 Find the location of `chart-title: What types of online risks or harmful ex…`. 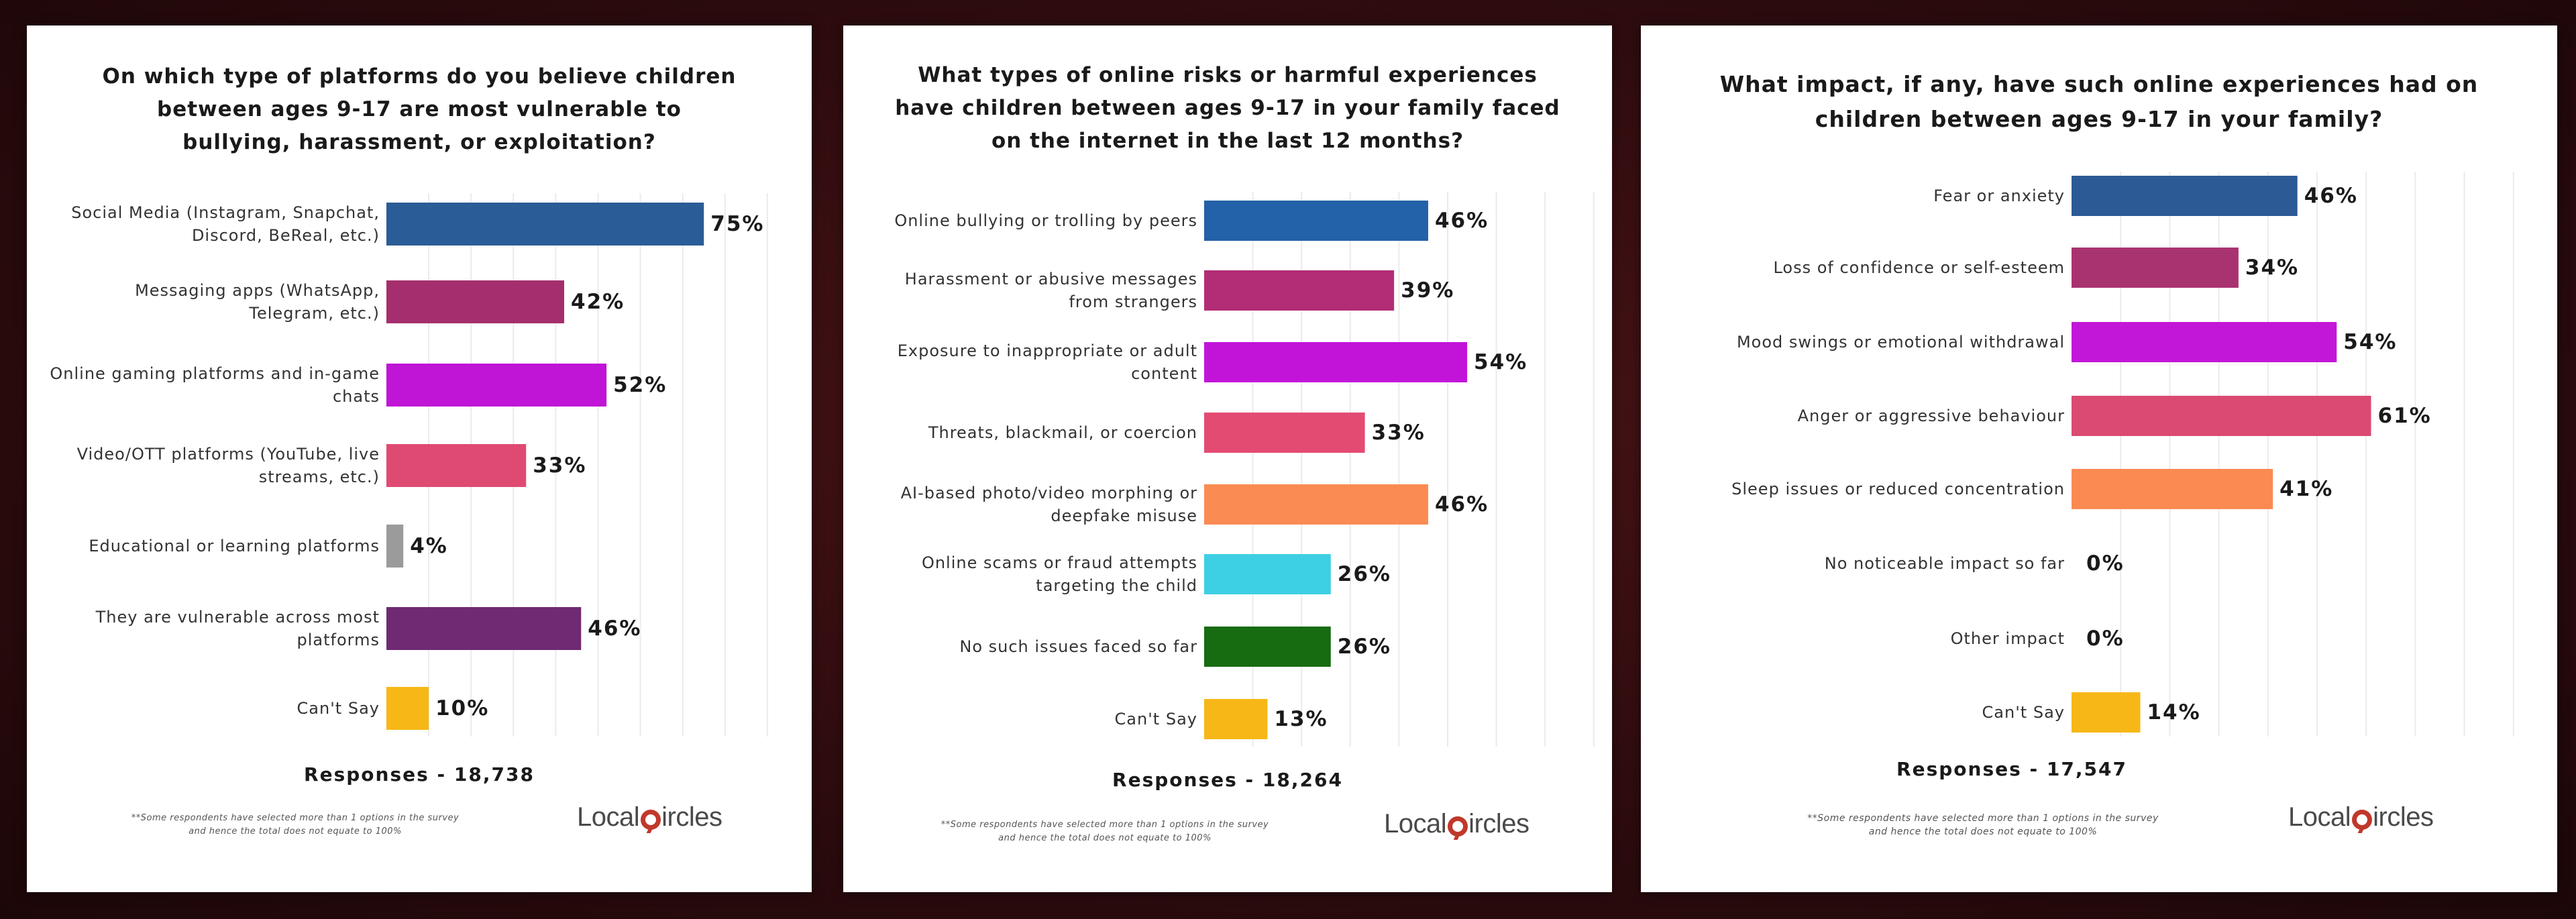

chart-title: What types of online risks or harmful ex… is located at coordinates (1227, 108).